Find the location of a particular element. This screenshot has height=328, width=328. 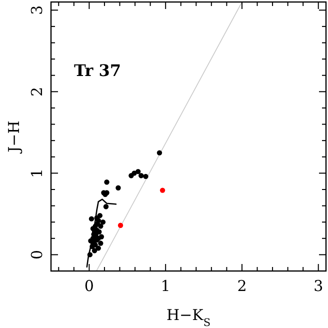

x-tick-label: 2 is located at coordinates (242, 286).